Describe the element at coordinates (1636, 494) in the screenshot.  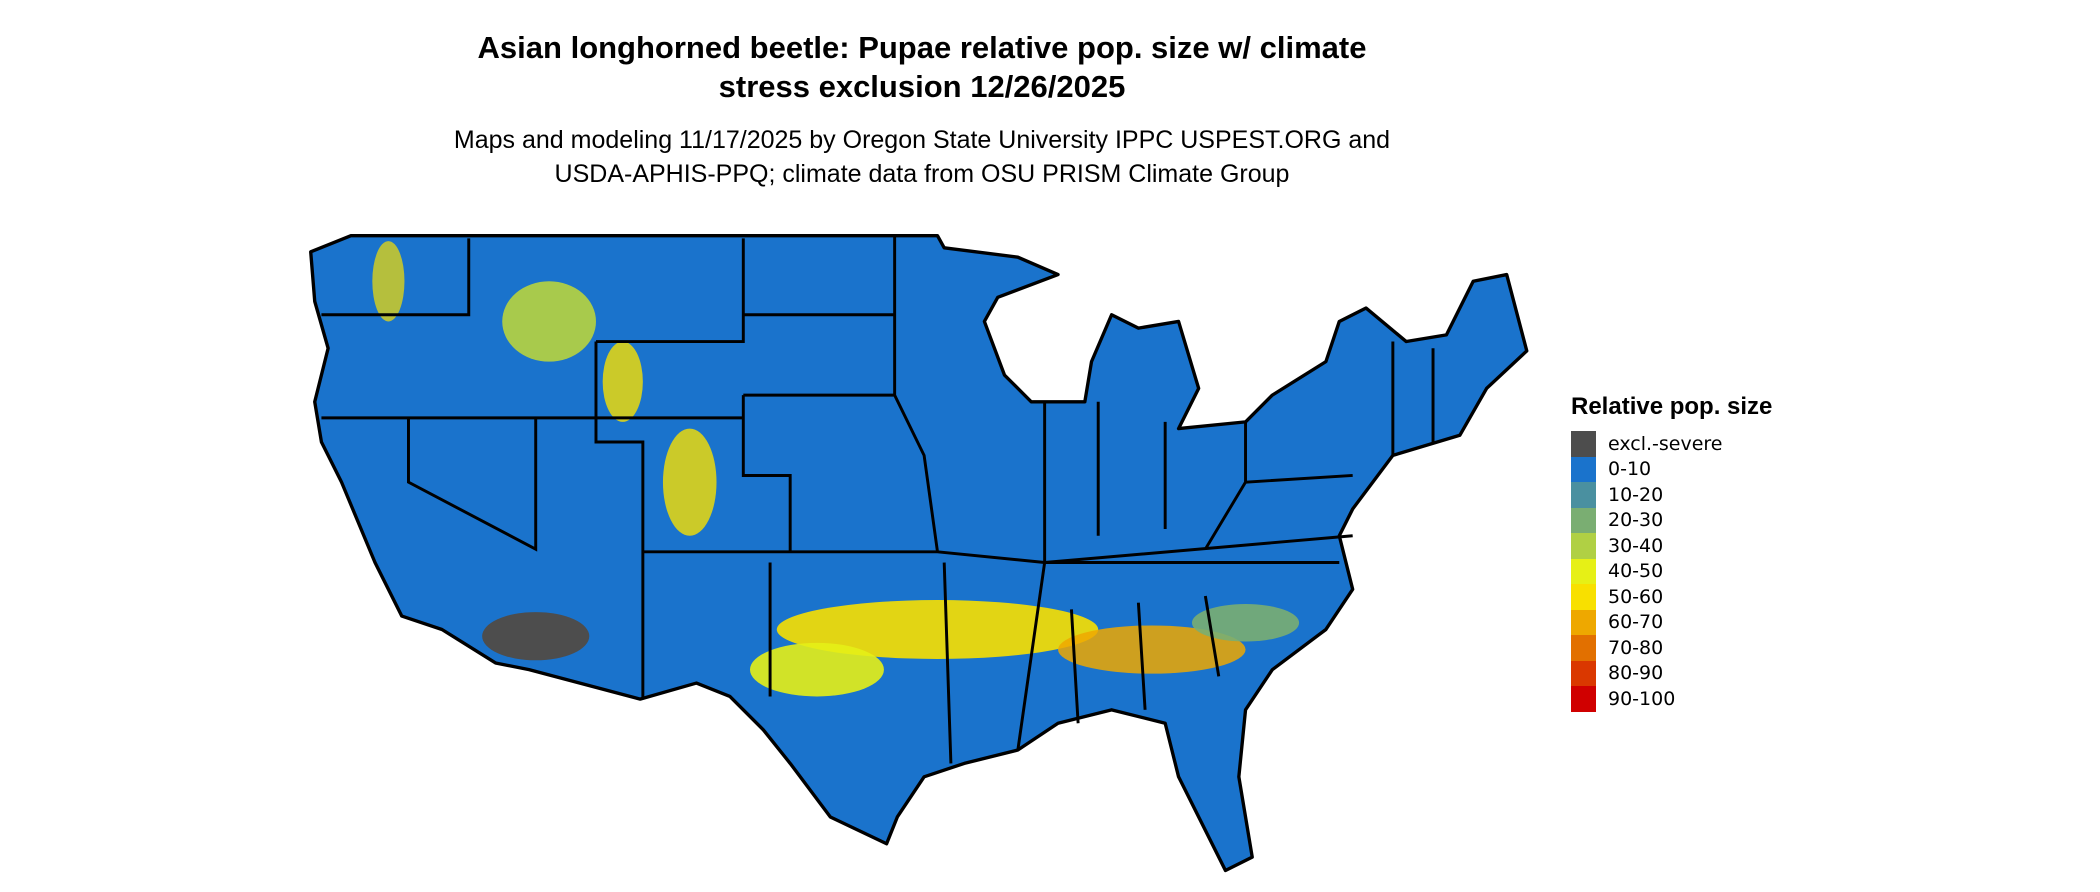
I see `legend-label: 10-20` at that location.